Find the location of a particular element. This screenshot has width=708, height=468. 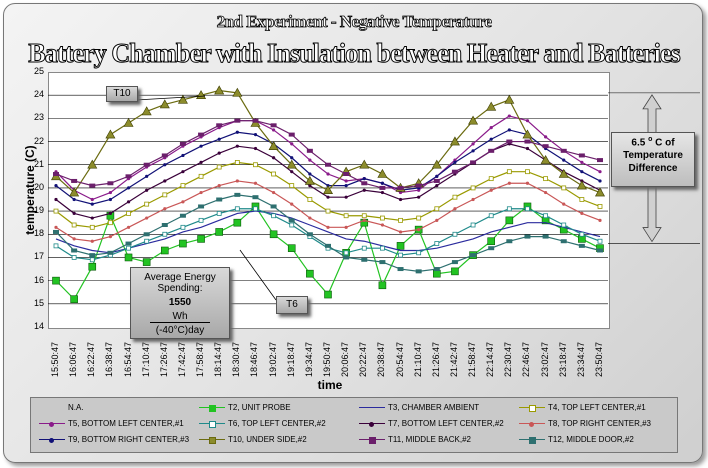

x-tick-label: 18:30:47 is located at coordinates (236, 359).